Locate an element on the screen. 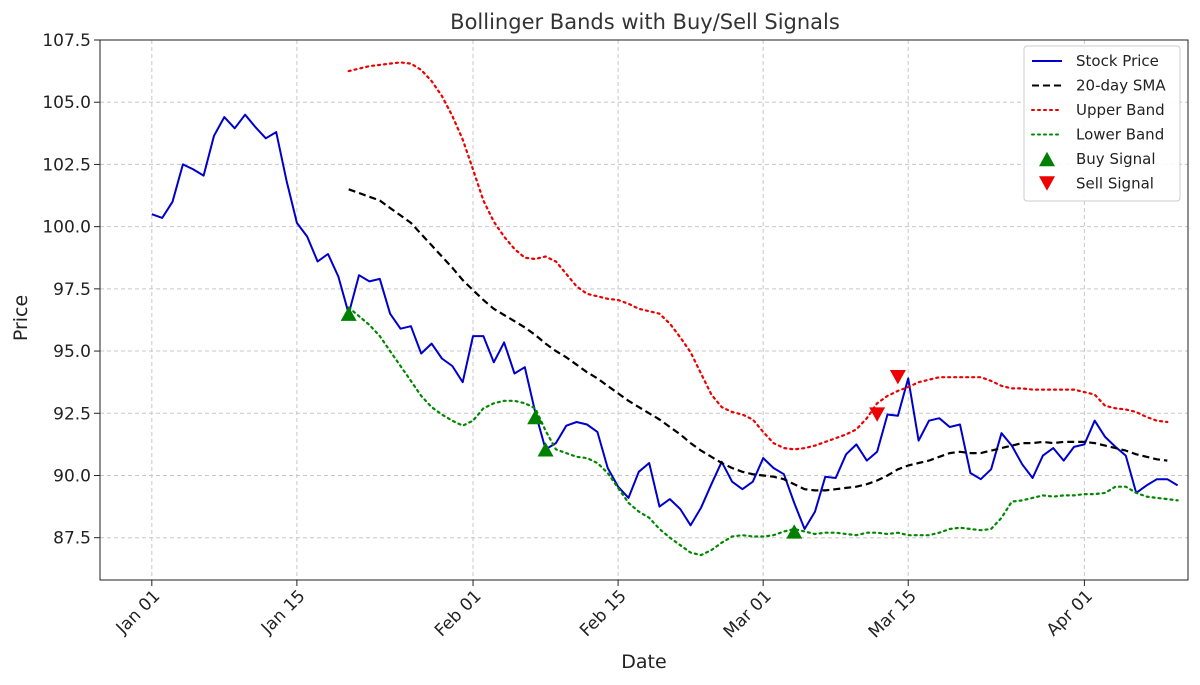 This screenshot has width=1200, height=685. legend-label: Stock Price is located at coordinates (1117, 61).